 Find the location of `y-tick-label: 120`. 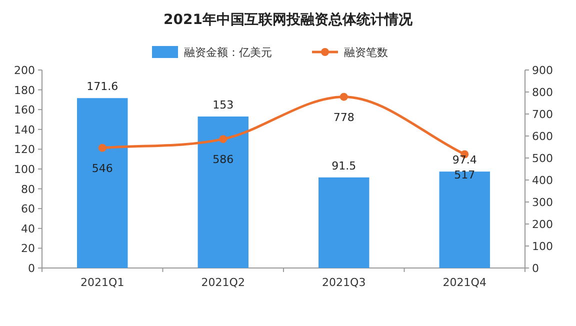

y-tick-label: 120 is located at coordinates (24, 149).